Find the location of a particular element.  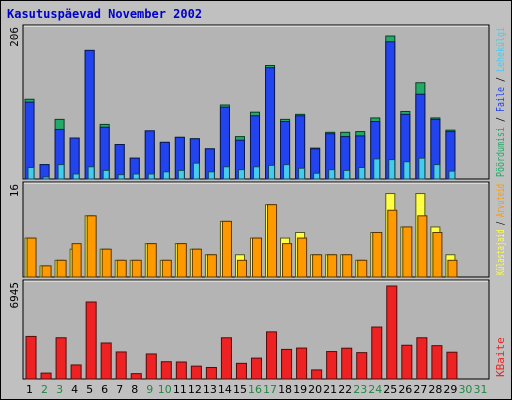

panel-hits-legend-item-0: Pöördumisi is located at coordinates (500, 152).